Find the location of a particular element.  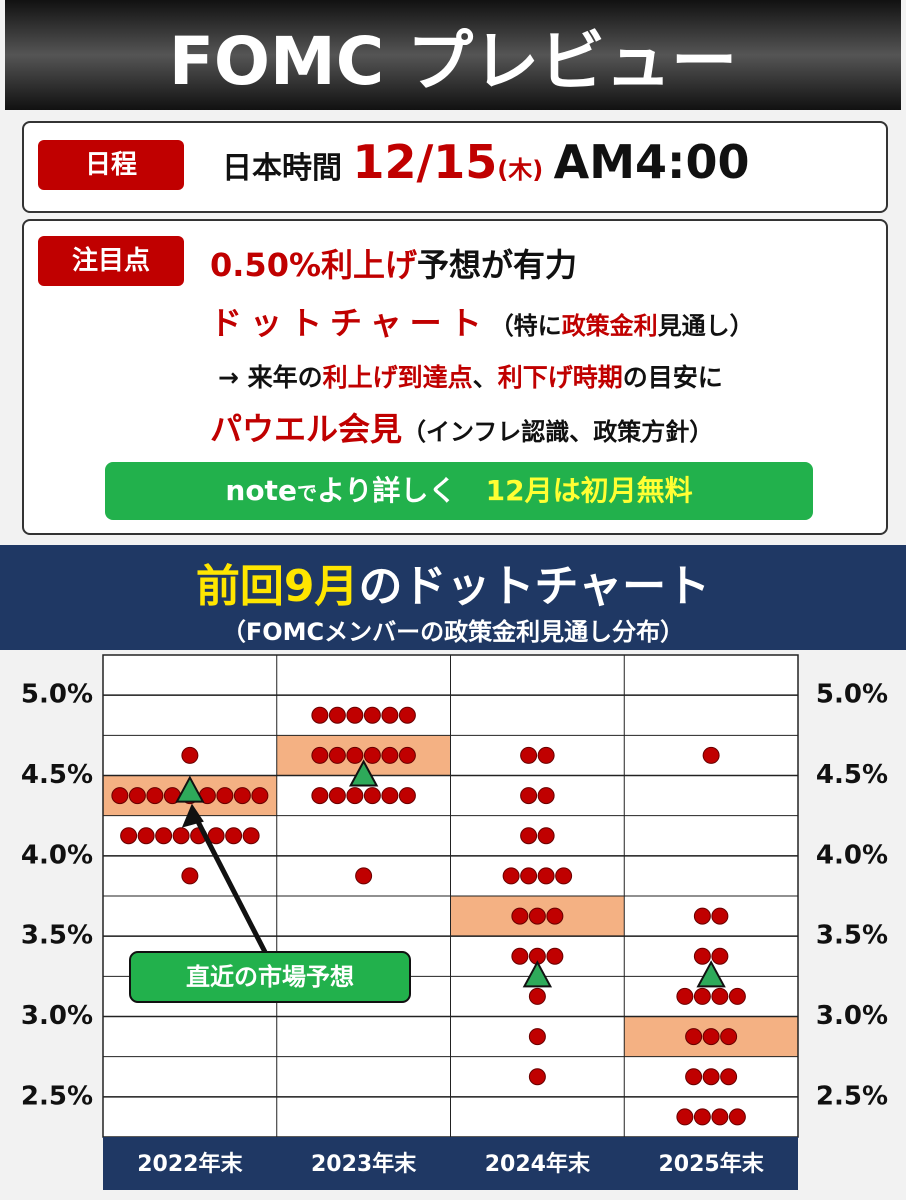

point-line: ドットチャート（特に政策金利見通し） is located at coordinates (482, 321).